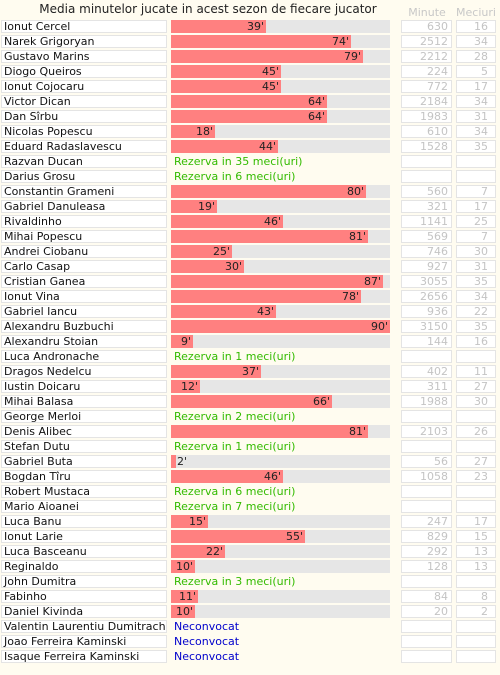 The height and width of the screenshot is (675, 500). What do you see at coordinates (426, 56) in the screenshot?
I see `minutes-cell: 2212` at bounding box center [426, 56].